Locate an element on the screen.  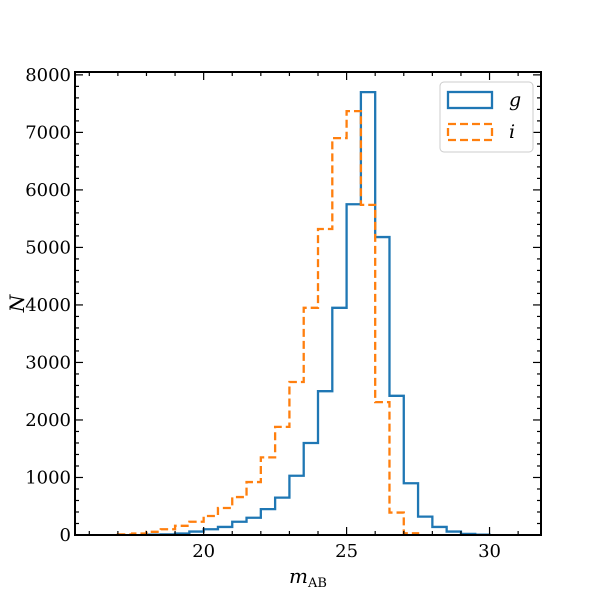
x-tick-label: 20 is located at coordinates (203, 551).